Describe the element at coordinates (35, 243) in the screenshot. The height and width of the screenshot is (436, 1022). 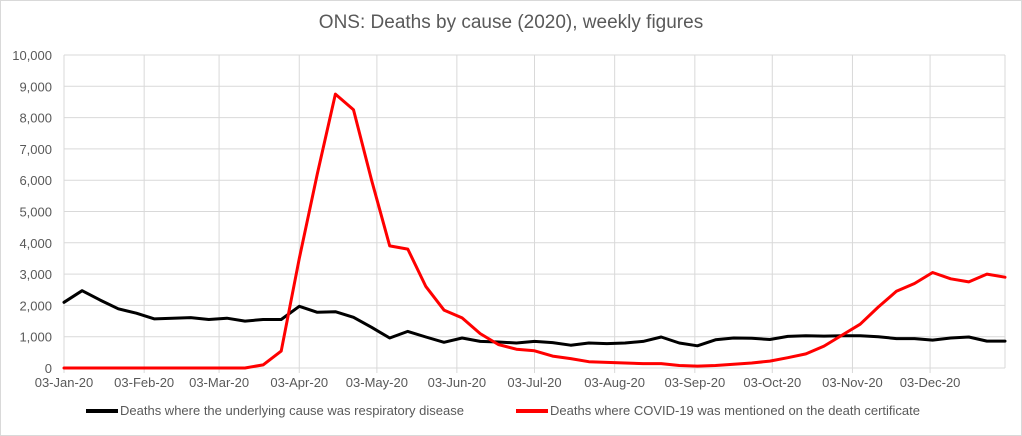
I see `y-tick-label: 4,000` at that location.